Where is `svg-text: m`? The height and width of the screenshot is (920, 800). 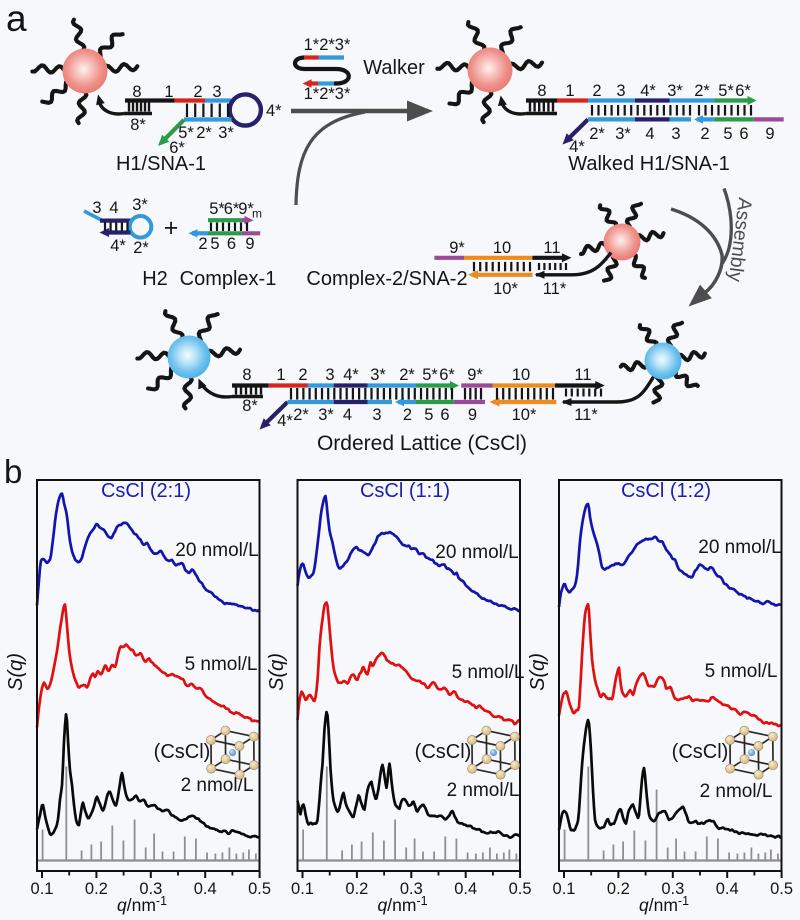 svg-text: m is located at coordinates (257, 214).